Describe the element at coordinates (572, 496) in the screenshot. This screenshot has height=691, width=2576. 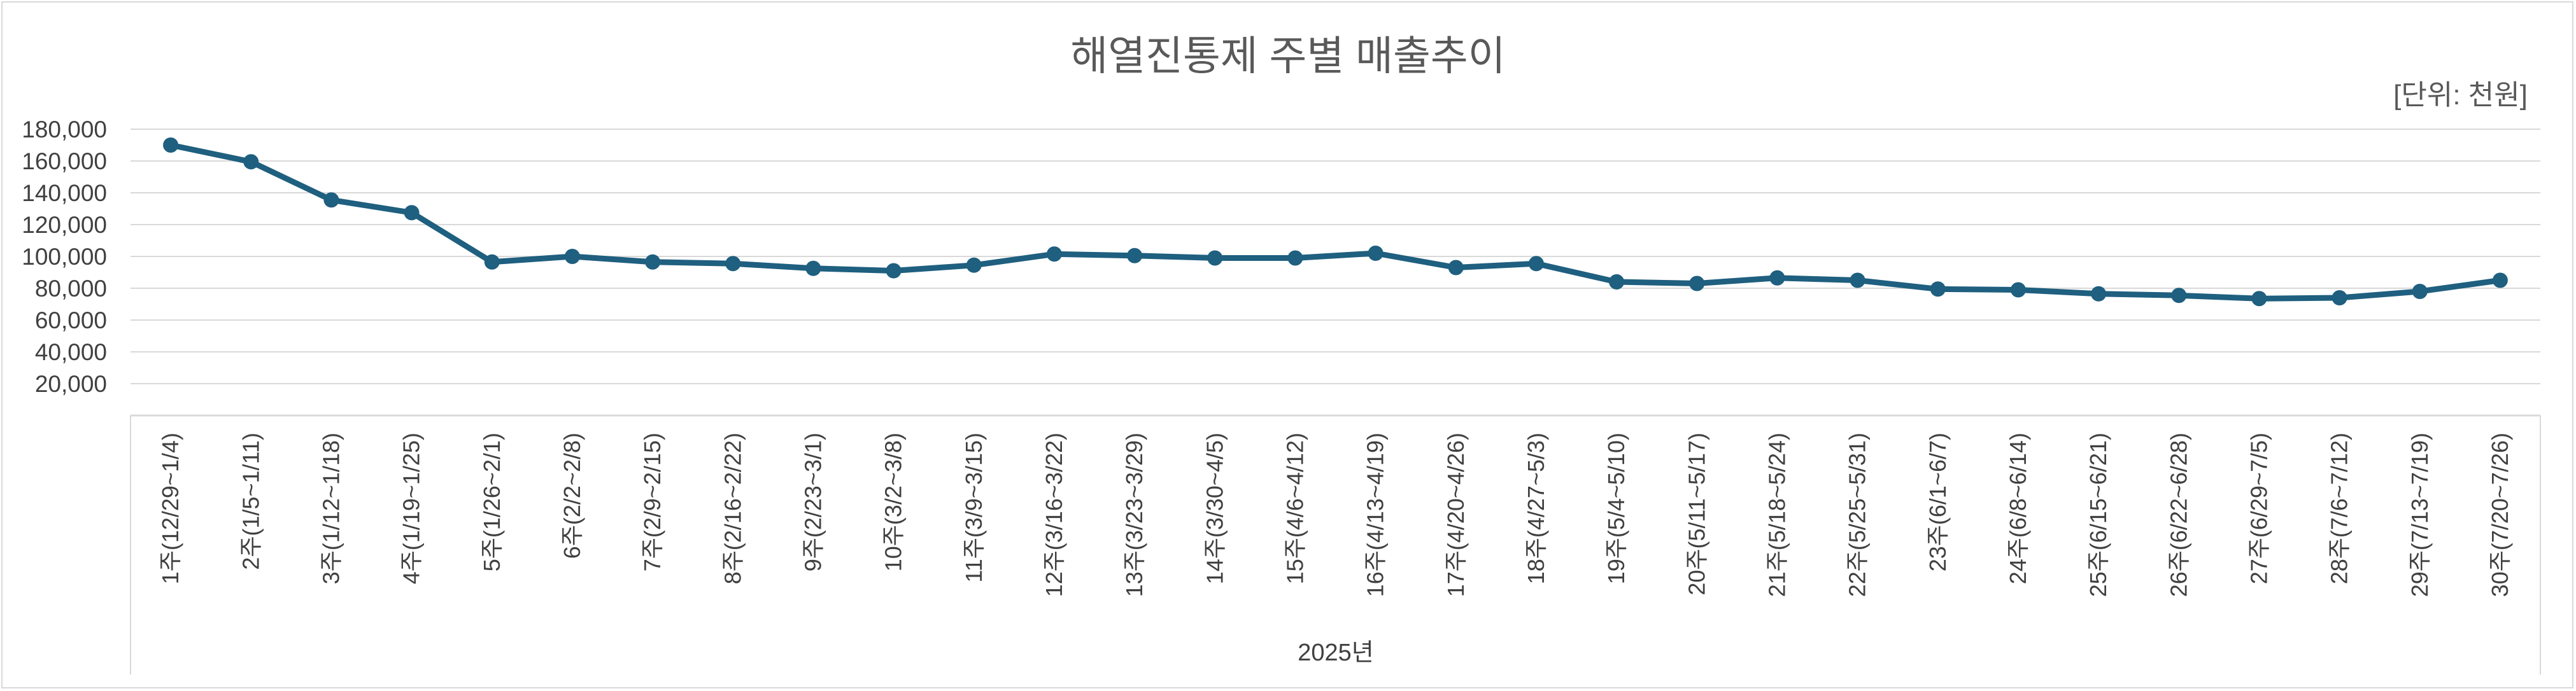
I see `x-tick-label: 6주(2/2~2/8)` at that location.